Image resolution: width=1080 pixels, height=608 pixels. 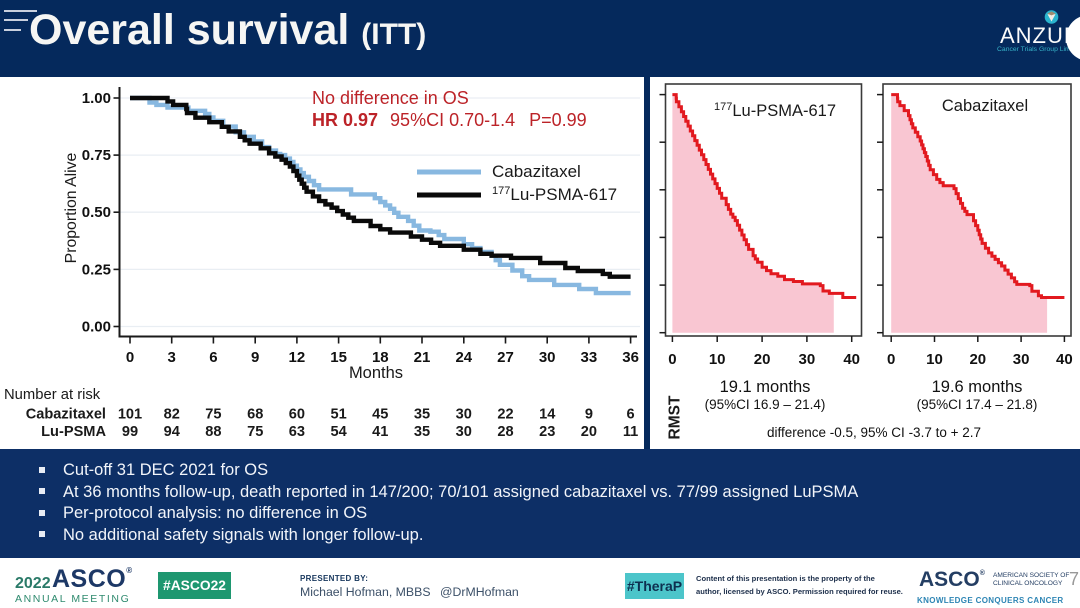 What do you see at coordinates (338, 357) in the screenshot?
I see `svg-text: 15` at bounding box center [338, 357].